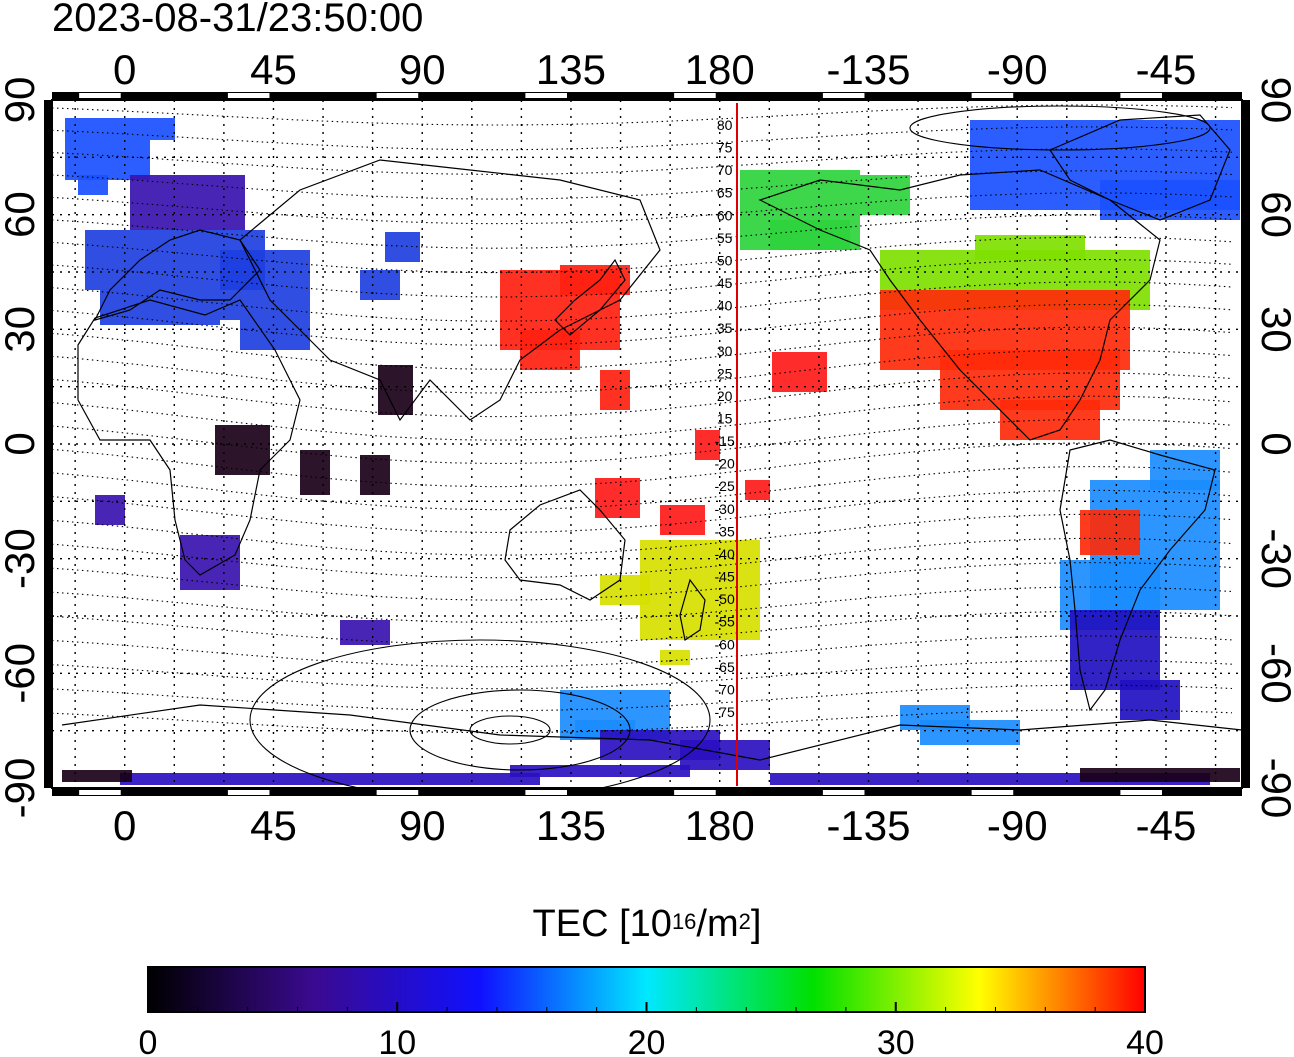  Describe the element at coordinates (189, 437) in the screenshot. I see `coastline-africa` at that location.